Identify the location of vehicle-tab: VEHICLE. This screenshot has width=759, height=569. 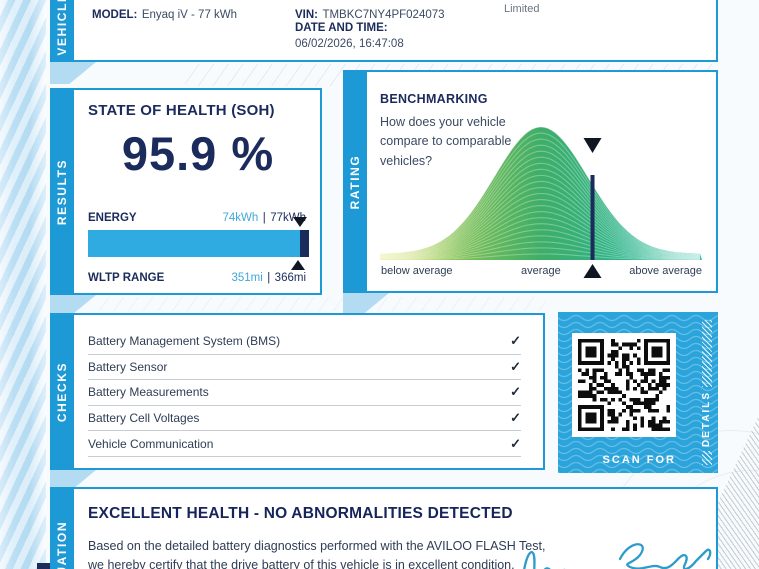
(62, 31).